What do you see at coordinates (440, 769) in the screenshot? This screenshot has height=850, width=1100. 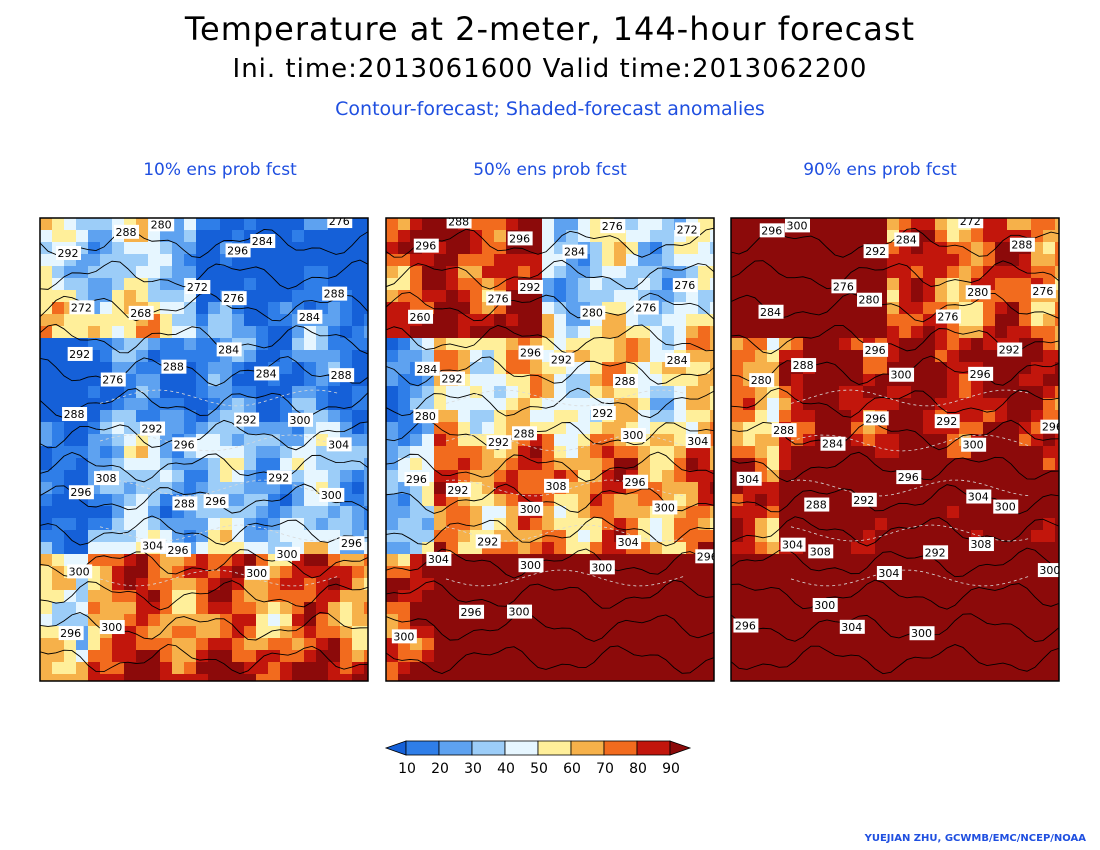 I see `colorbar-tick: 20` at bounding box center [440, 769].